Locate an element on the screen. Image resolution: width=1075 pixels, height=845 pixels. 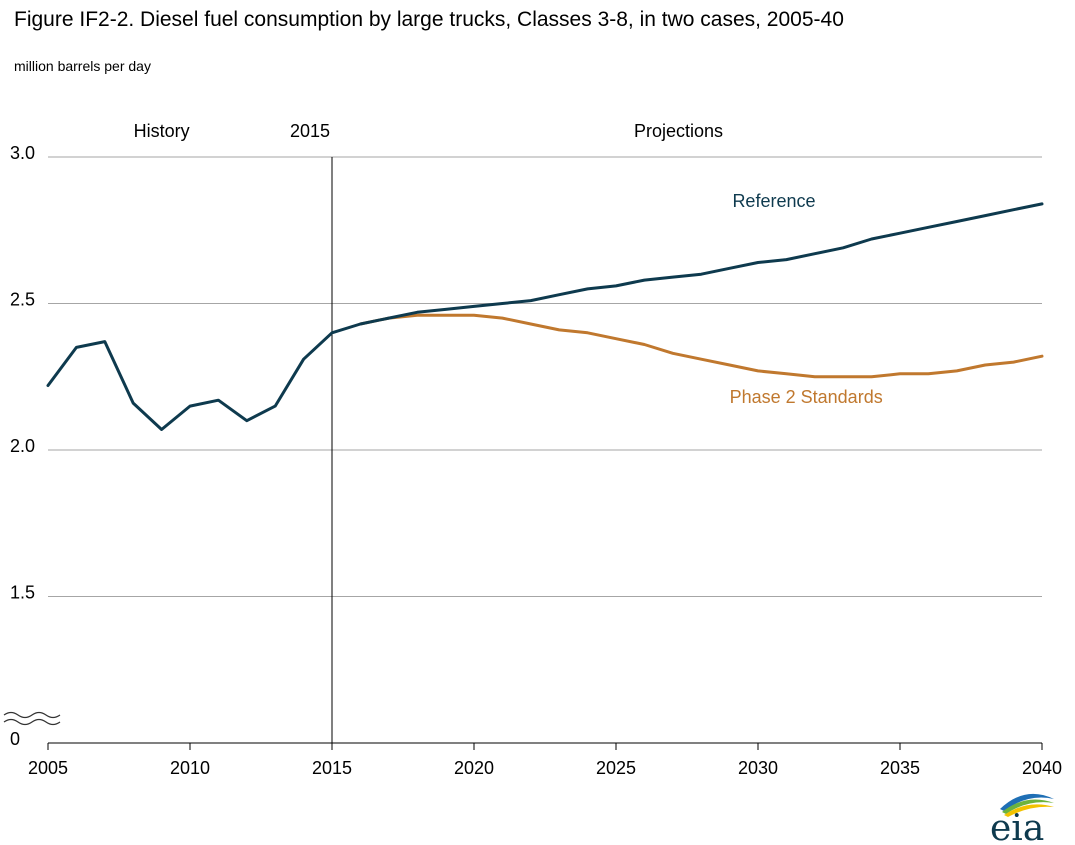
logo-arc-green is located at coordinates (1028, 806).